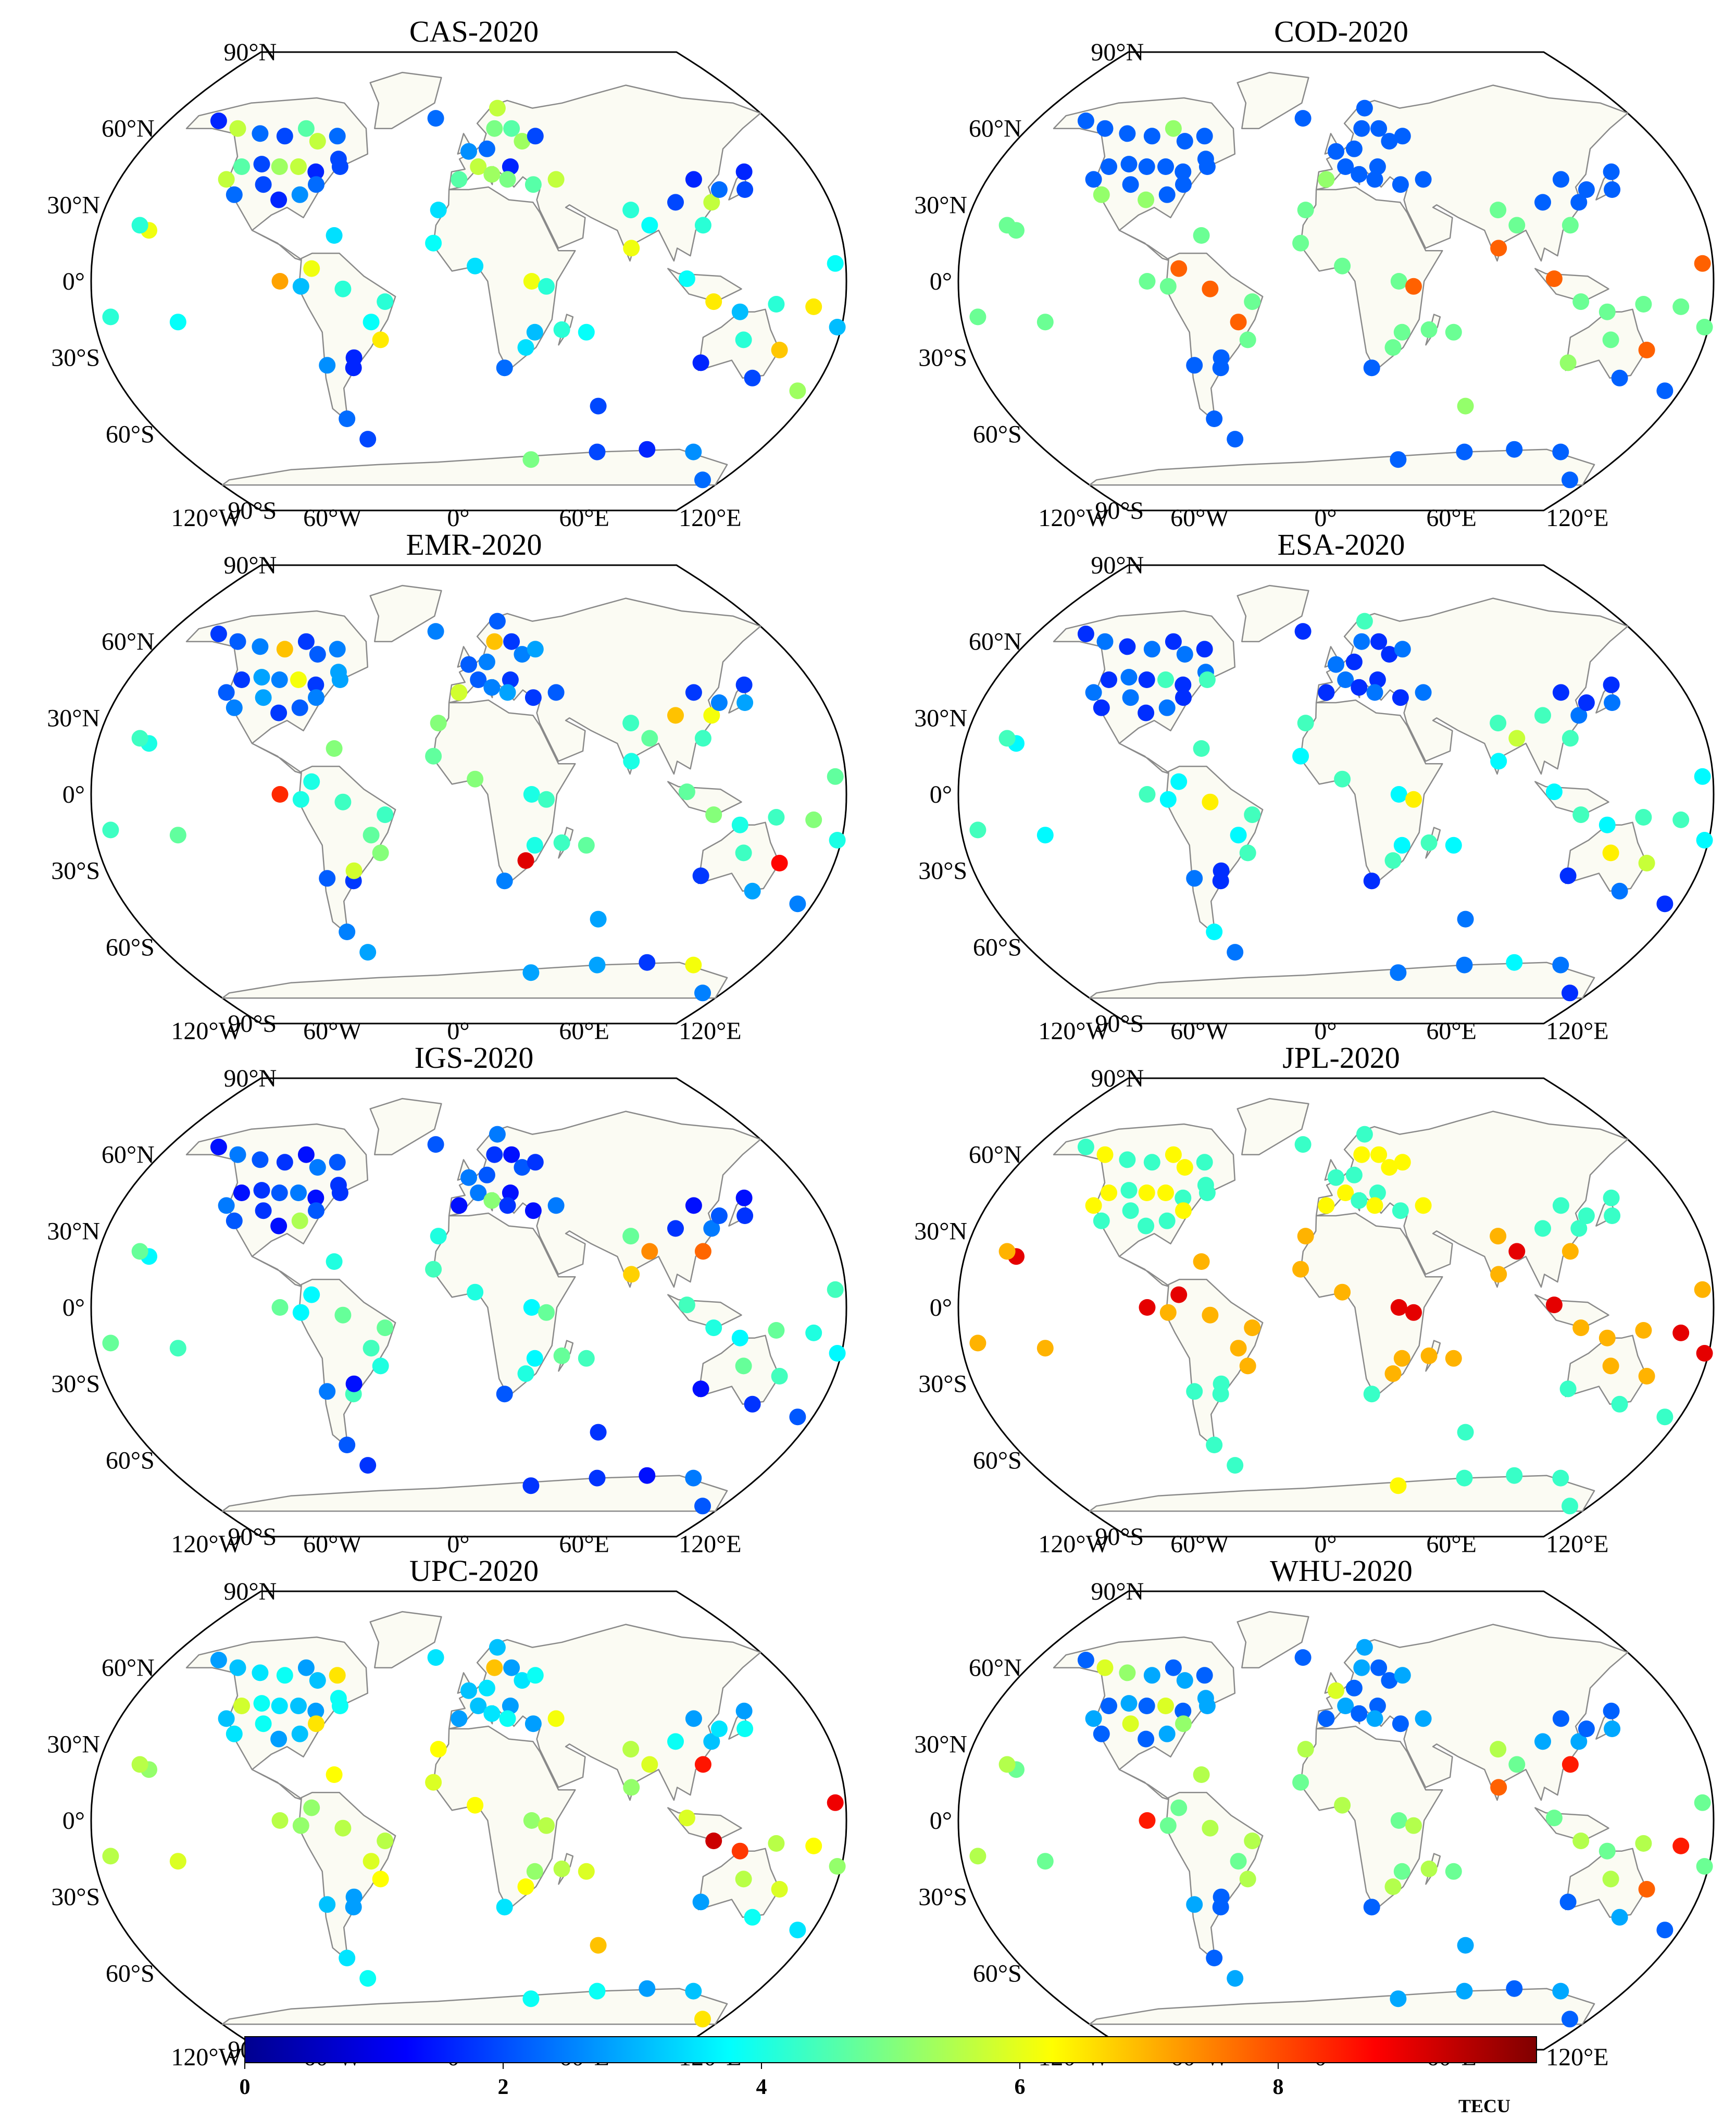  What do you see at coordinates (252, 511) in the screenshot?
I see `lat-label: 90°S` at bounding box center [252, 511].